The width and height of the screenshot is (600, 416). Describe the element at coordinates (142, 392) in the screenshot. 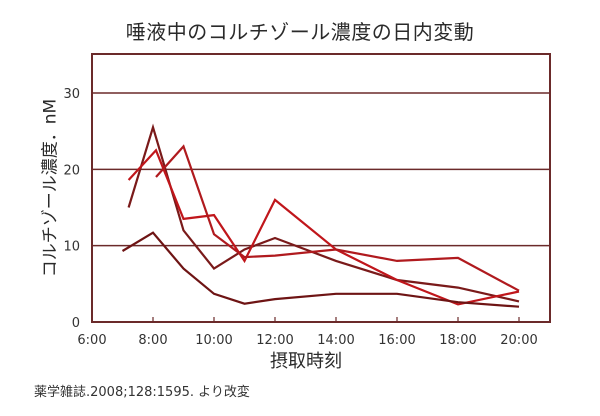

I see `source-citation: 薬学雑誌.2008;128:1595. より改変` at that location.